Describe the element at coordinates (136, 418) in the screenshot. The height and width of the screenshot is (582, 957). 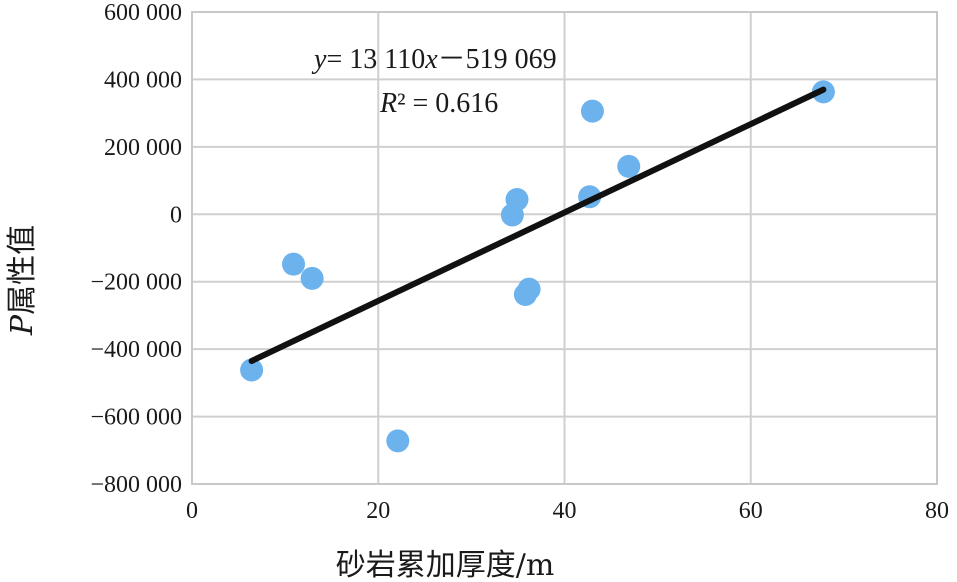
I see `y-tick-label: −600 000` at that location.